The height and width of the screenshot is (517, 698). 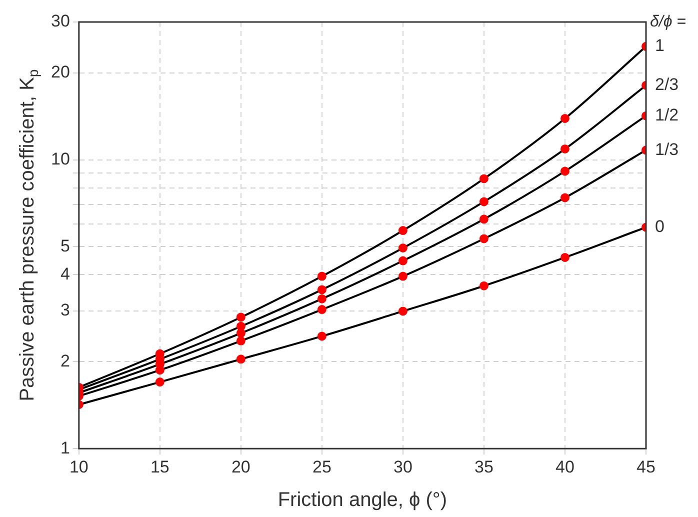 What do you see at coordinates (160, 466) in the screenshot?
I see `x-tick-label: 15` at bounding box center [160, 466].